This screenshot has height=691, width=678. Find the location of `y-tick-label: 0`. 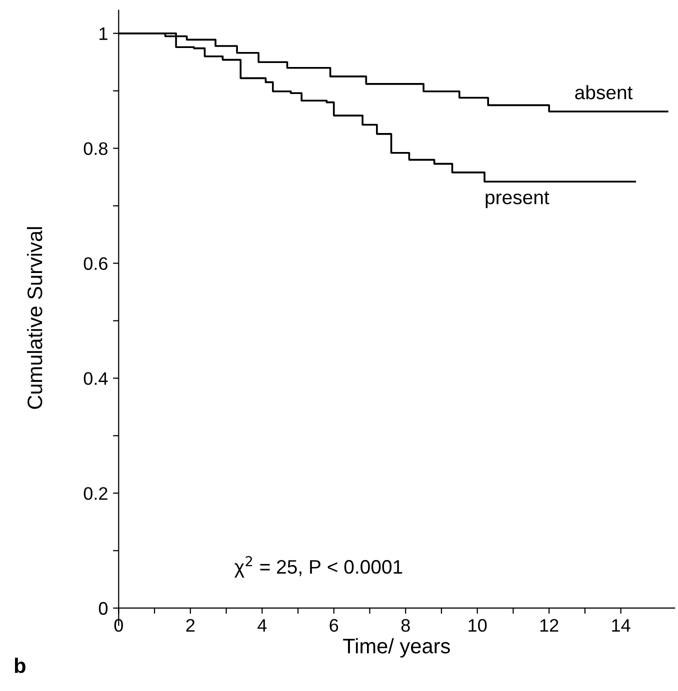

y-tick-label: 0 is located at coordinates (103, 608).